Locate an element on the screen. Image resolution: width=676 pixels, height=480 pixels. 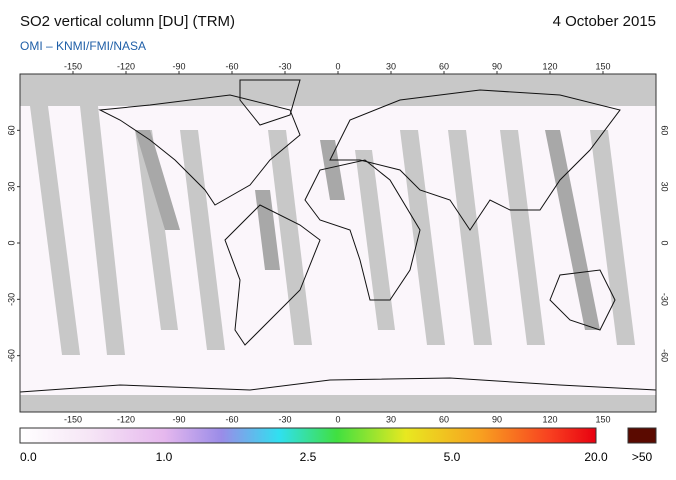
lat-tick-label-right: 0 is located at coordinates (665, 242).